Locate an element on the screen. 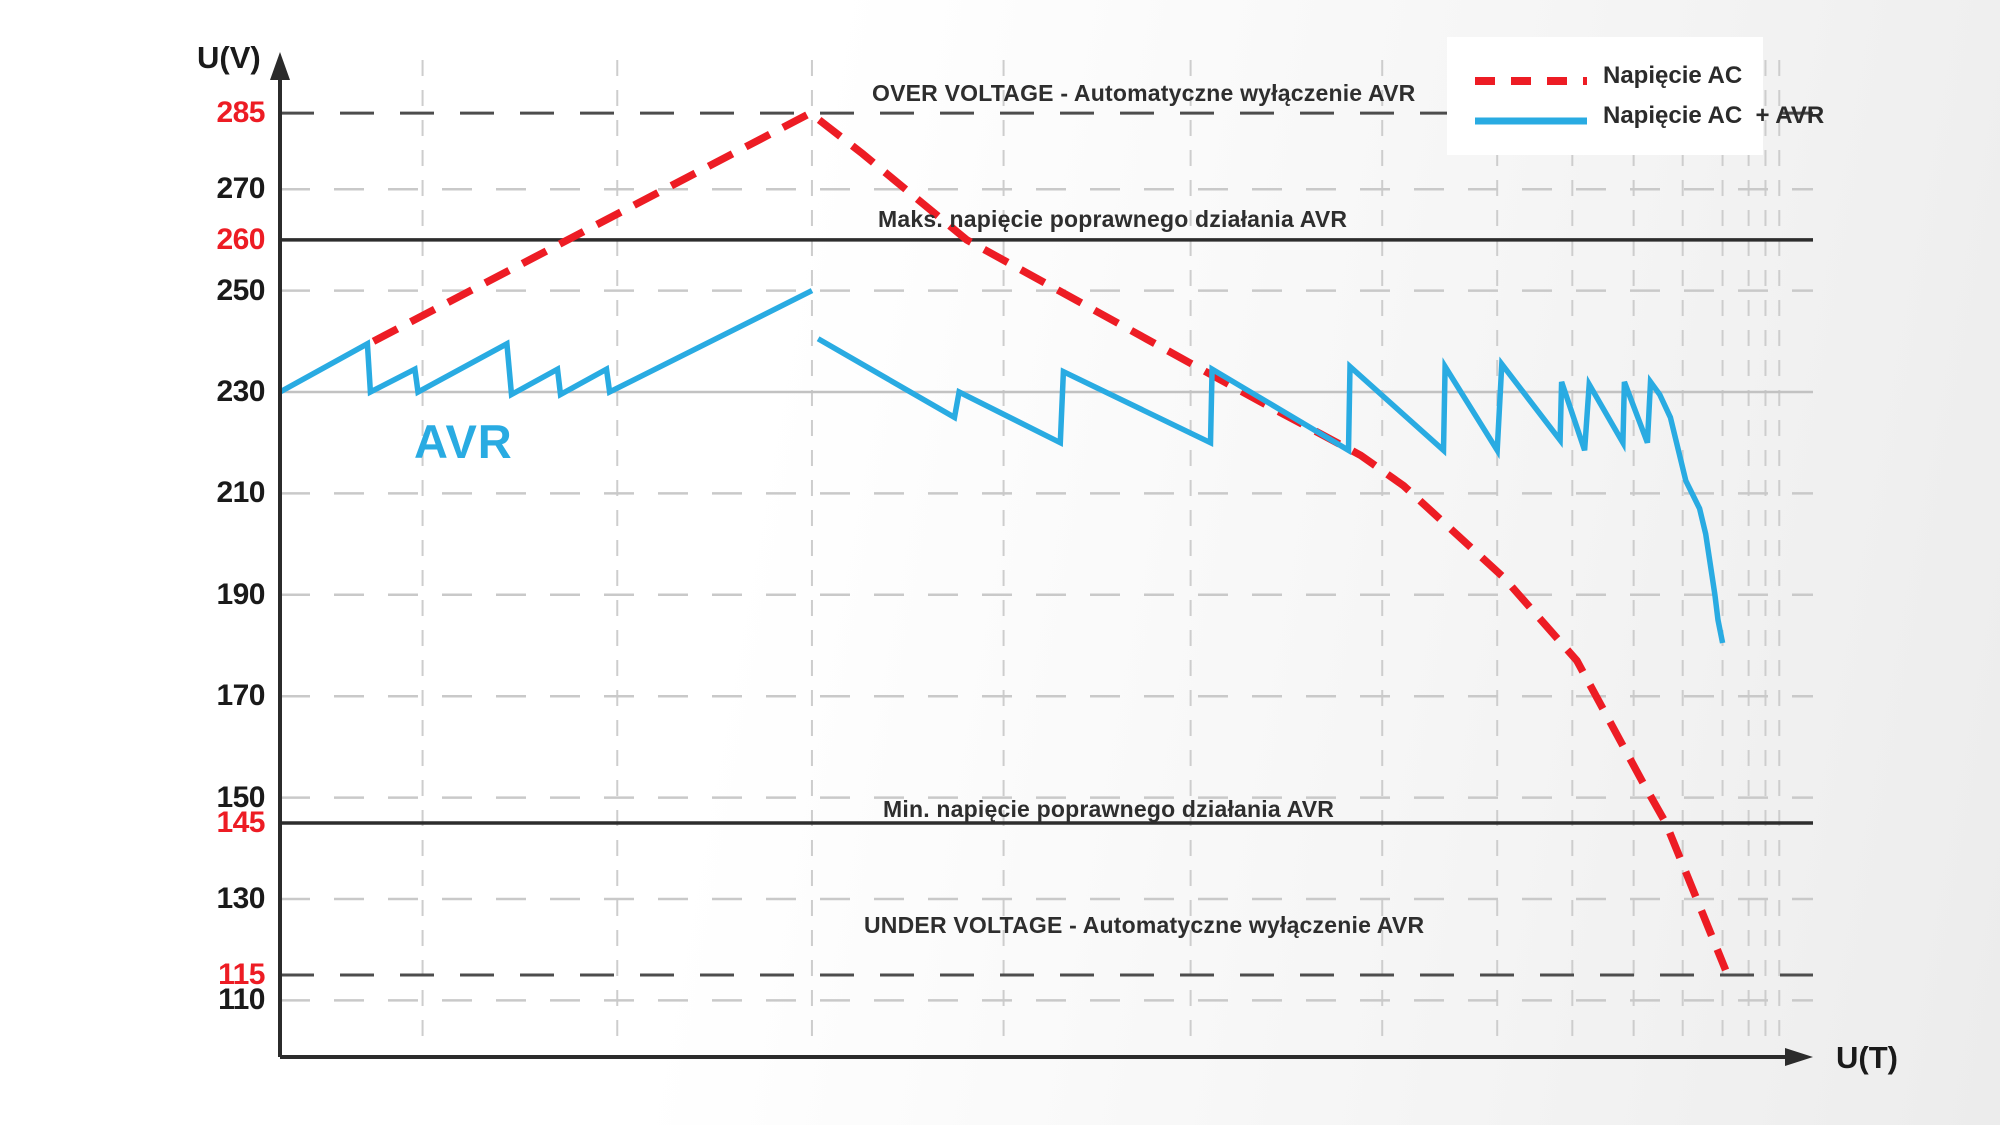 This screenshot has height=1125, width=2000. legend: Napięcie AC Napięcie AC + AVR is located at coordinates (1635, 96).